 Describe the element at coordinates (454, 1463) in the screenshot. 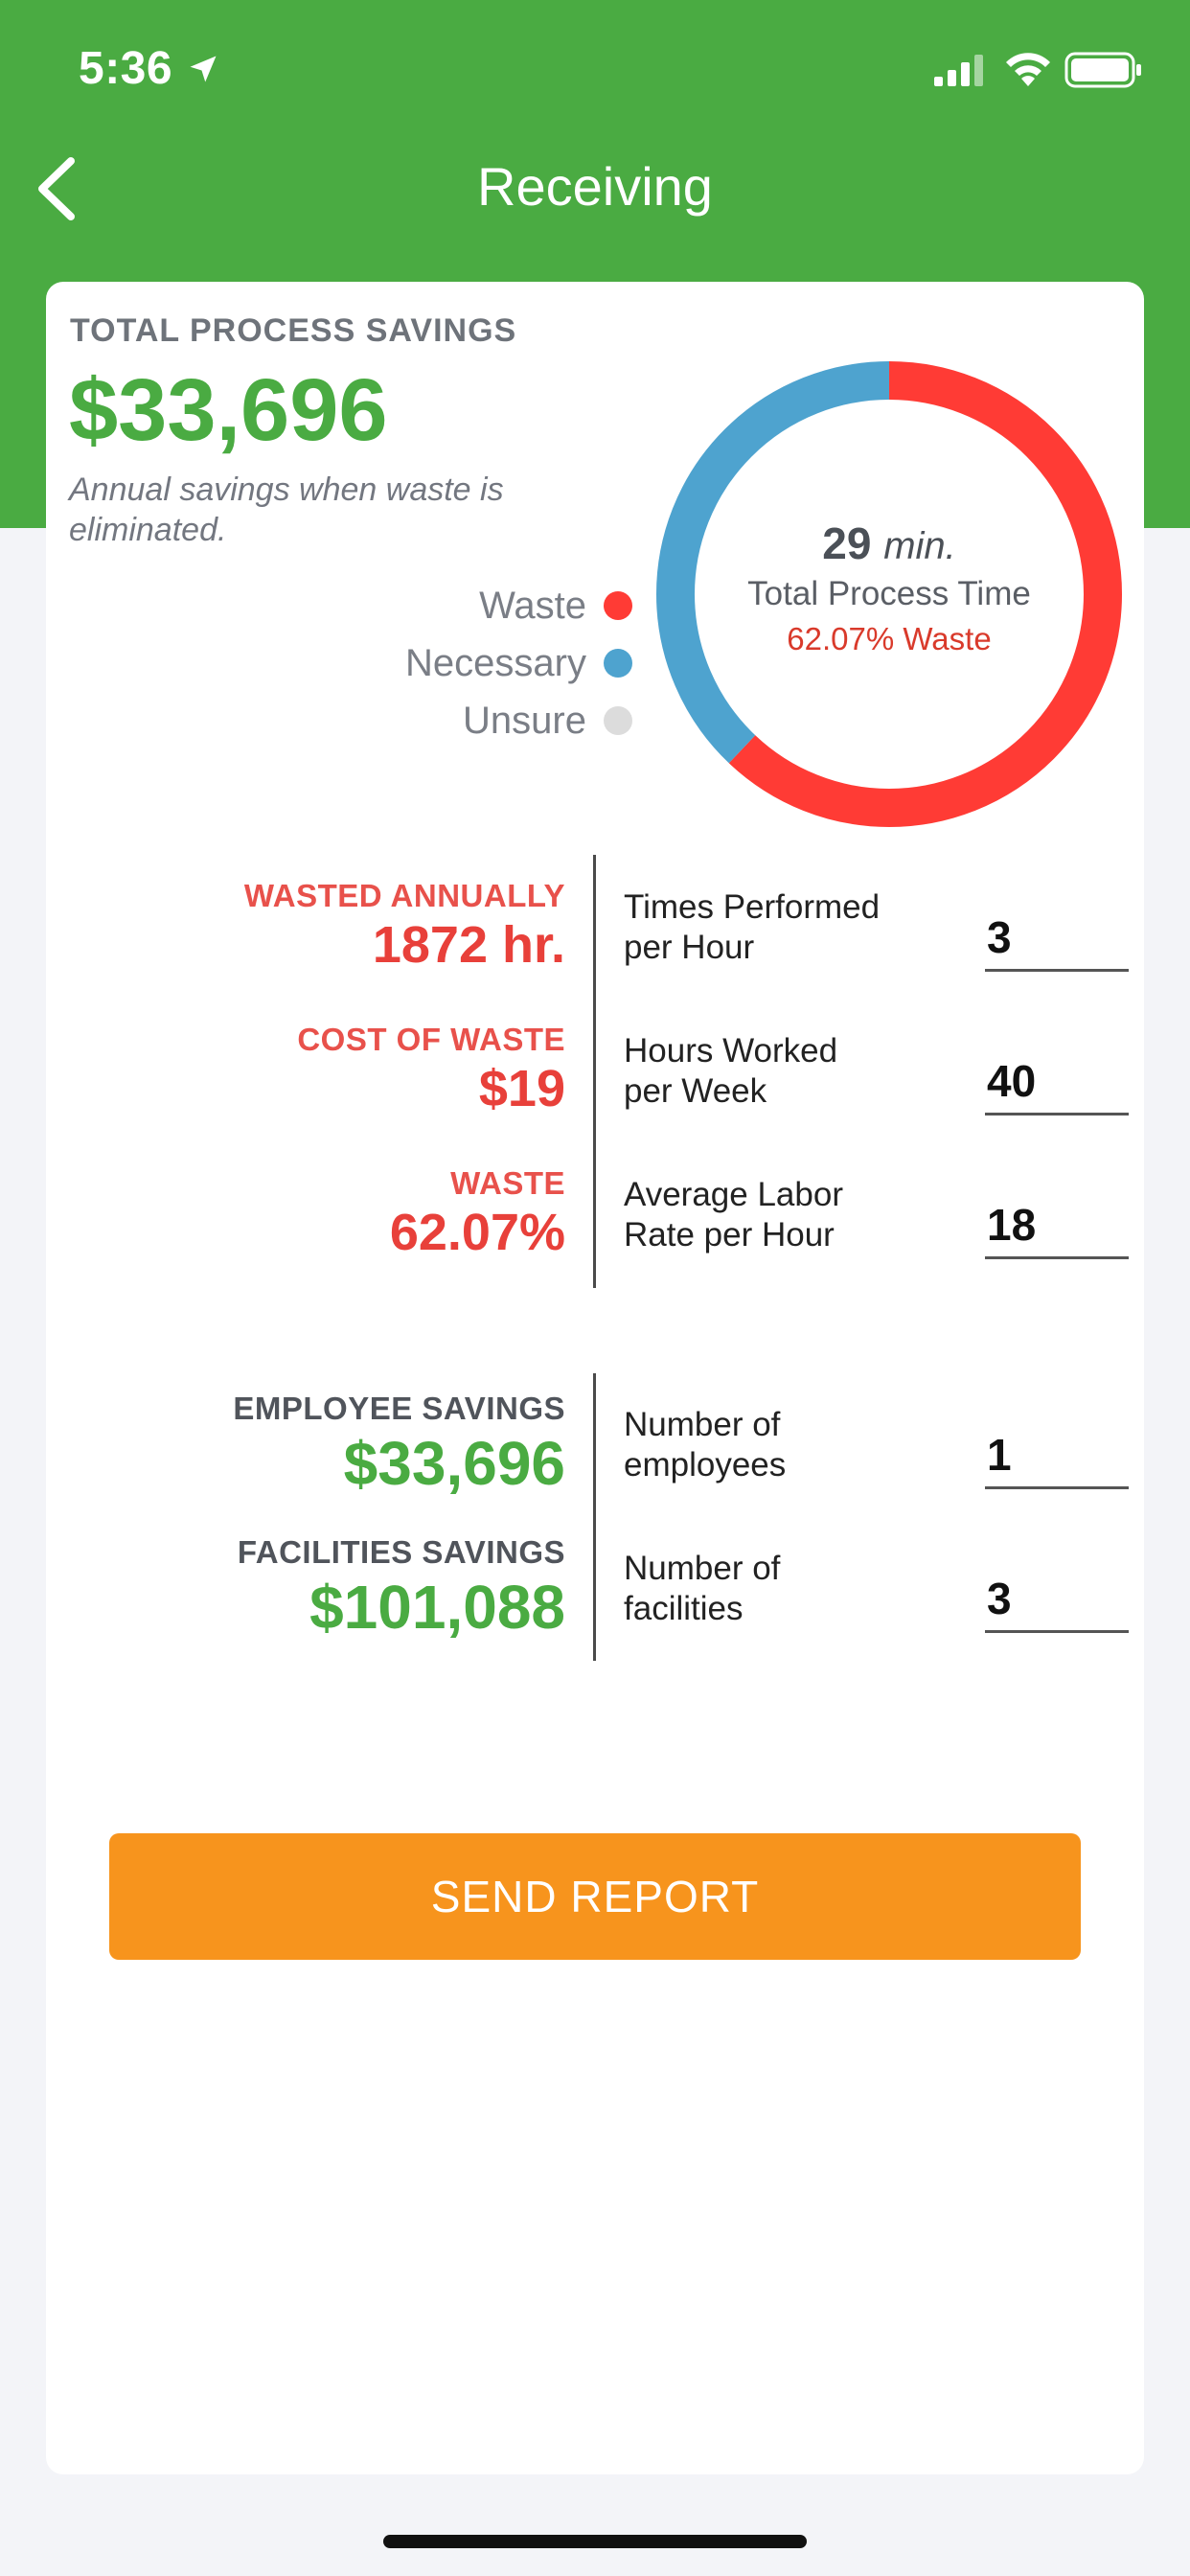

I see `savings-value: $33,696` at that location.